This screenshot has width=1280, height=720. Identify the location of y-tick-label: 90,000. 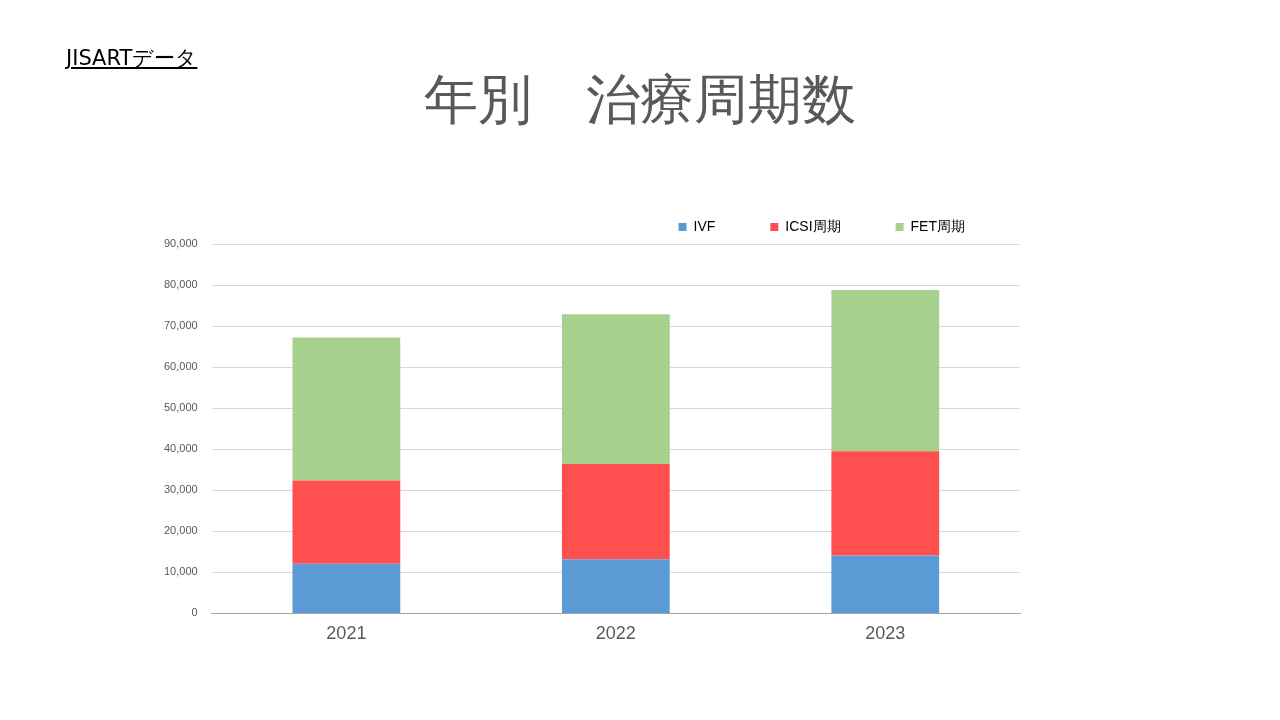
(180, 243).